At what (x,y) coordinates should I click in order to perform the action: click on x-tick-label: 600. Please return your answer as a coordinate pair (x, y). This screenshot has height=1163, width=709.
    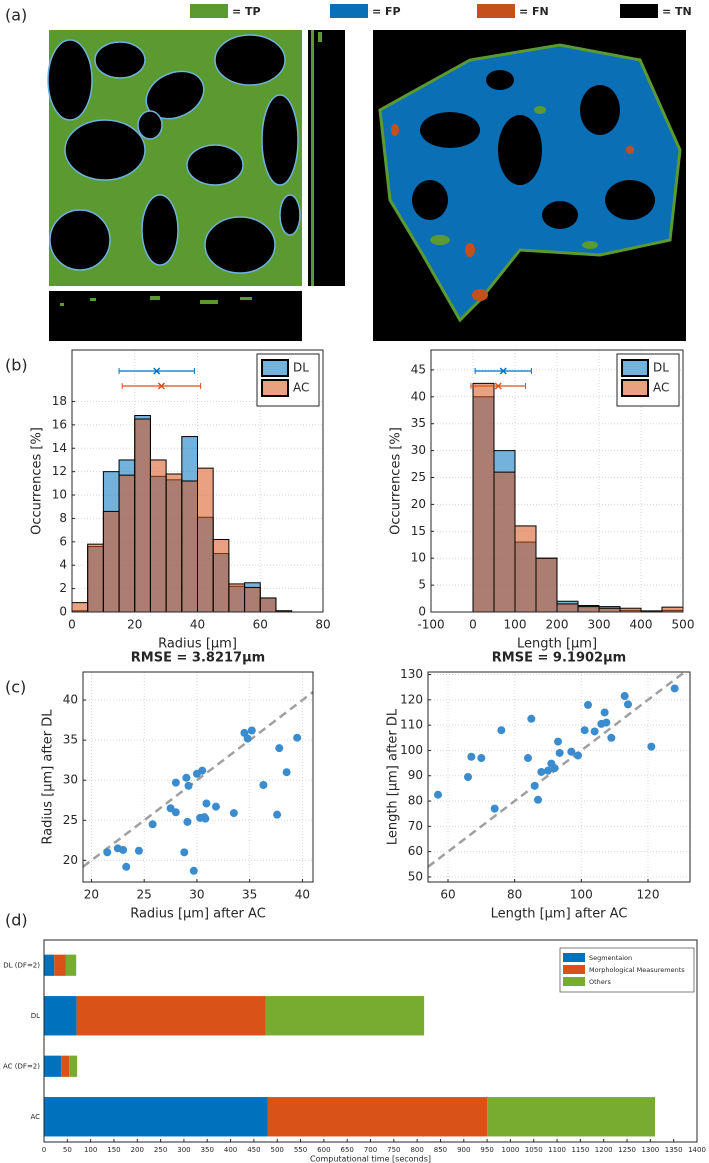
    Looking at the image, I should click on (323, 1150).